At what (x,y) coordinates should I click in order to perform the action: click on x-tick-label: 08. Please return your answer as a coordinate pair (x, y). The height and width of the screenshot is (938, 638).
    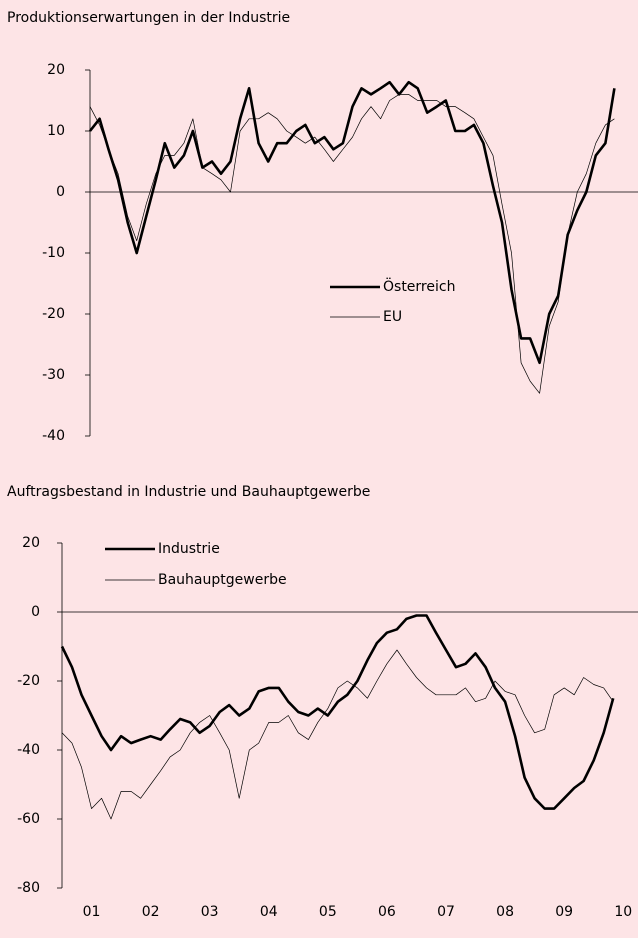
    Looking at the image, I should click on (505, 912).